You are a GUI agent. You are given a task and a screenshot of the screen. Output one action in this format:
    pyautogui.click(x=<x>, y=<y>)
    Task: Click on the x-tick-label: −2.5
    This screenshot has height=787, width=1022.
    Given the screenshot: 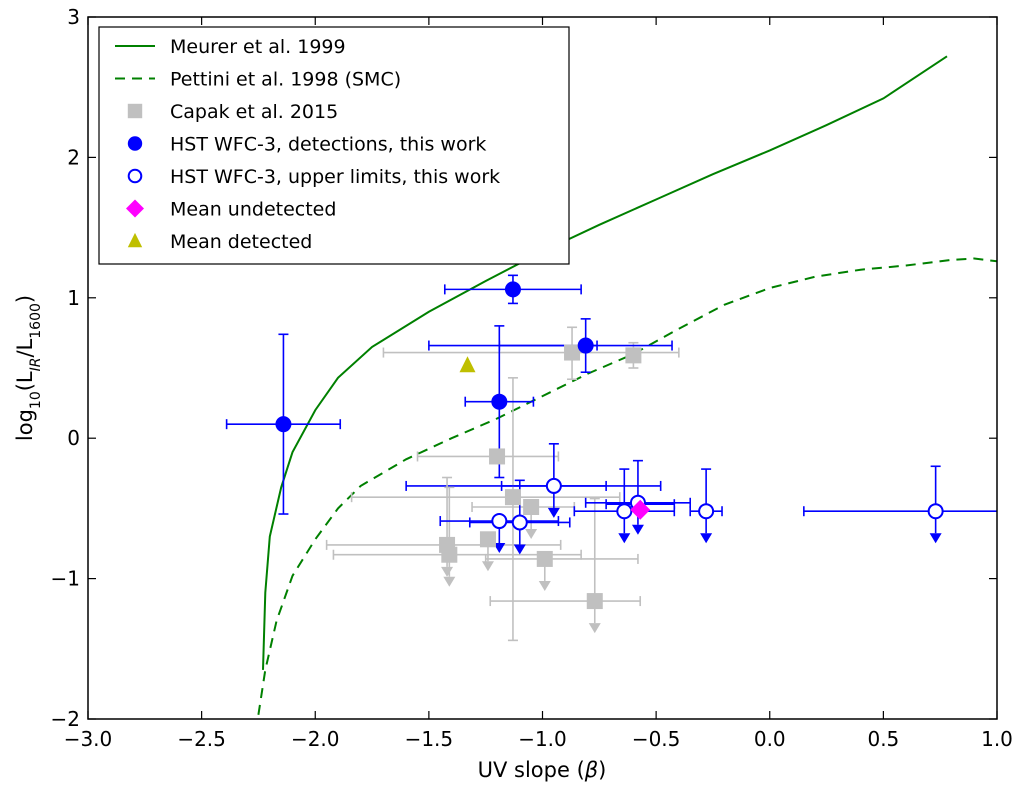 What is the action you would take?
    pyautogui.click(x=201, y=739)
    